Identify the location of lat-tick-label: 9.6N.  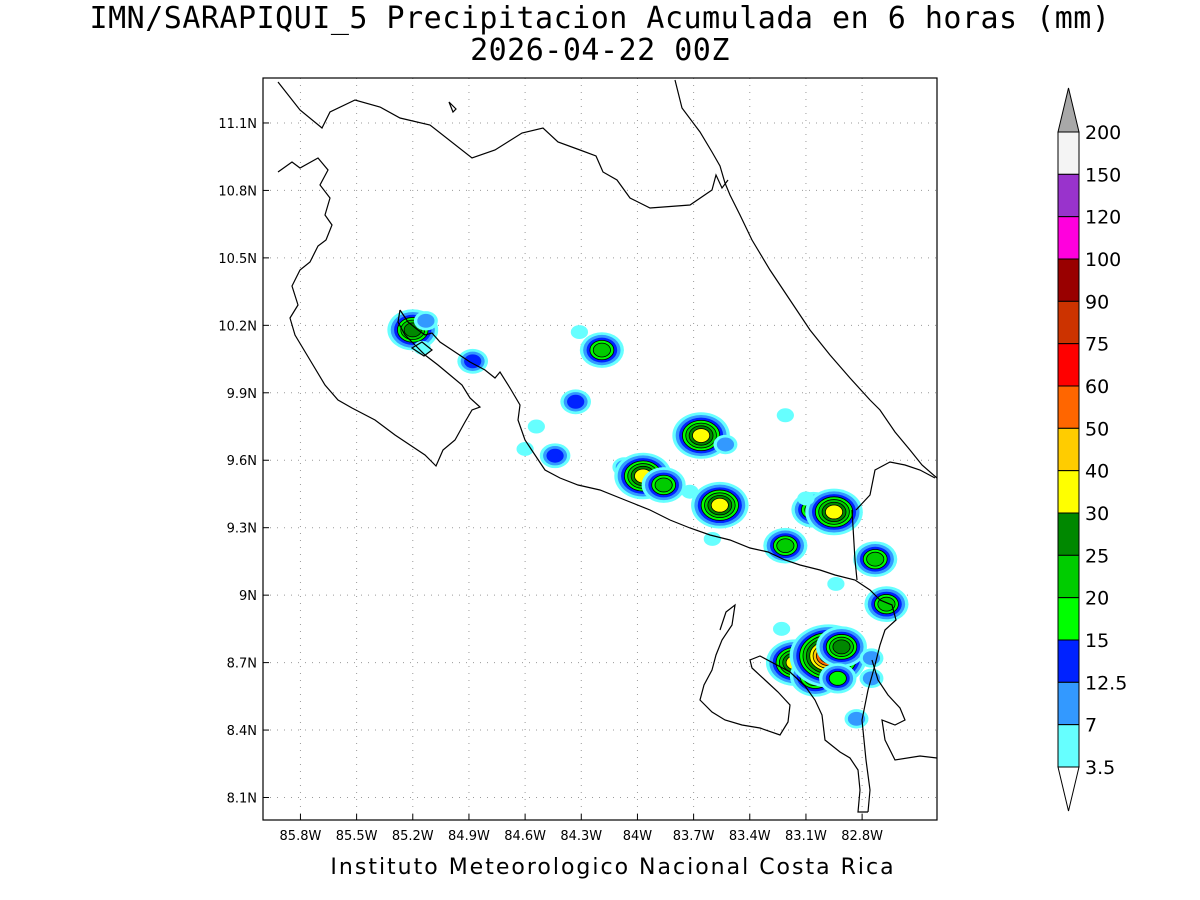
(242, 461).